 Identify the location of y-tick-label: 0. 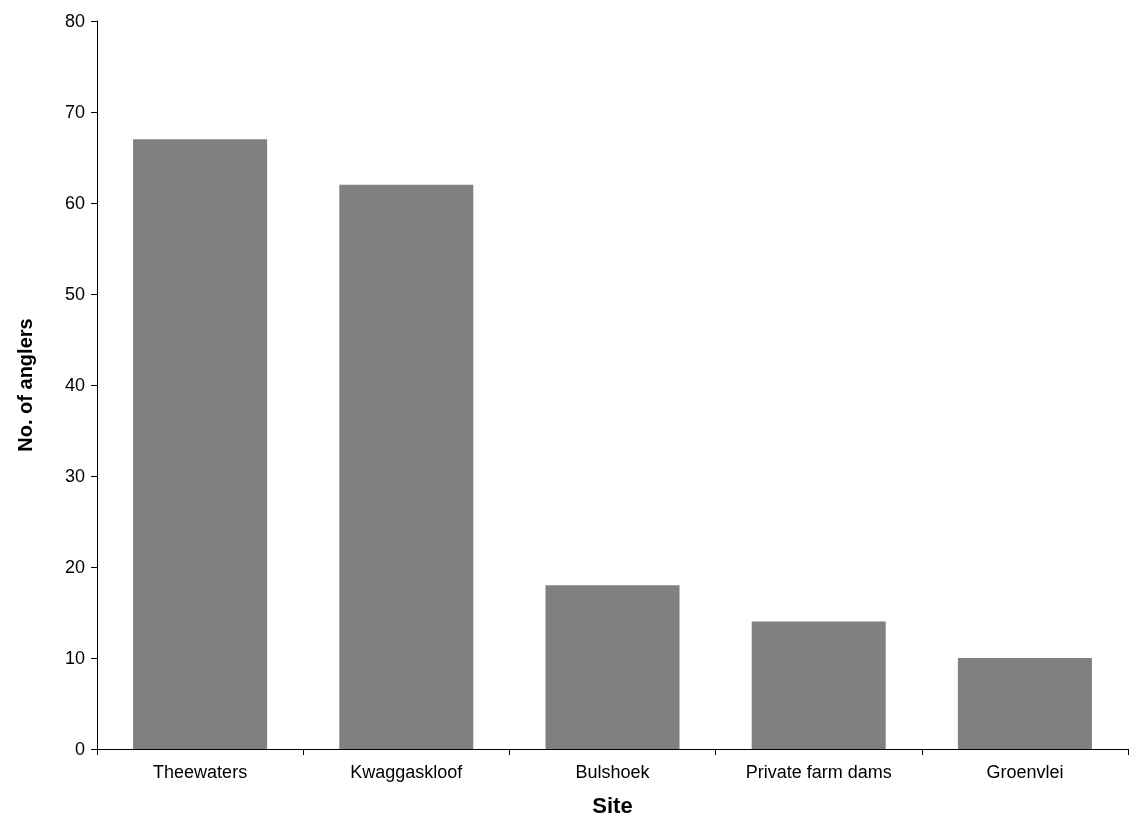
(79, 749).